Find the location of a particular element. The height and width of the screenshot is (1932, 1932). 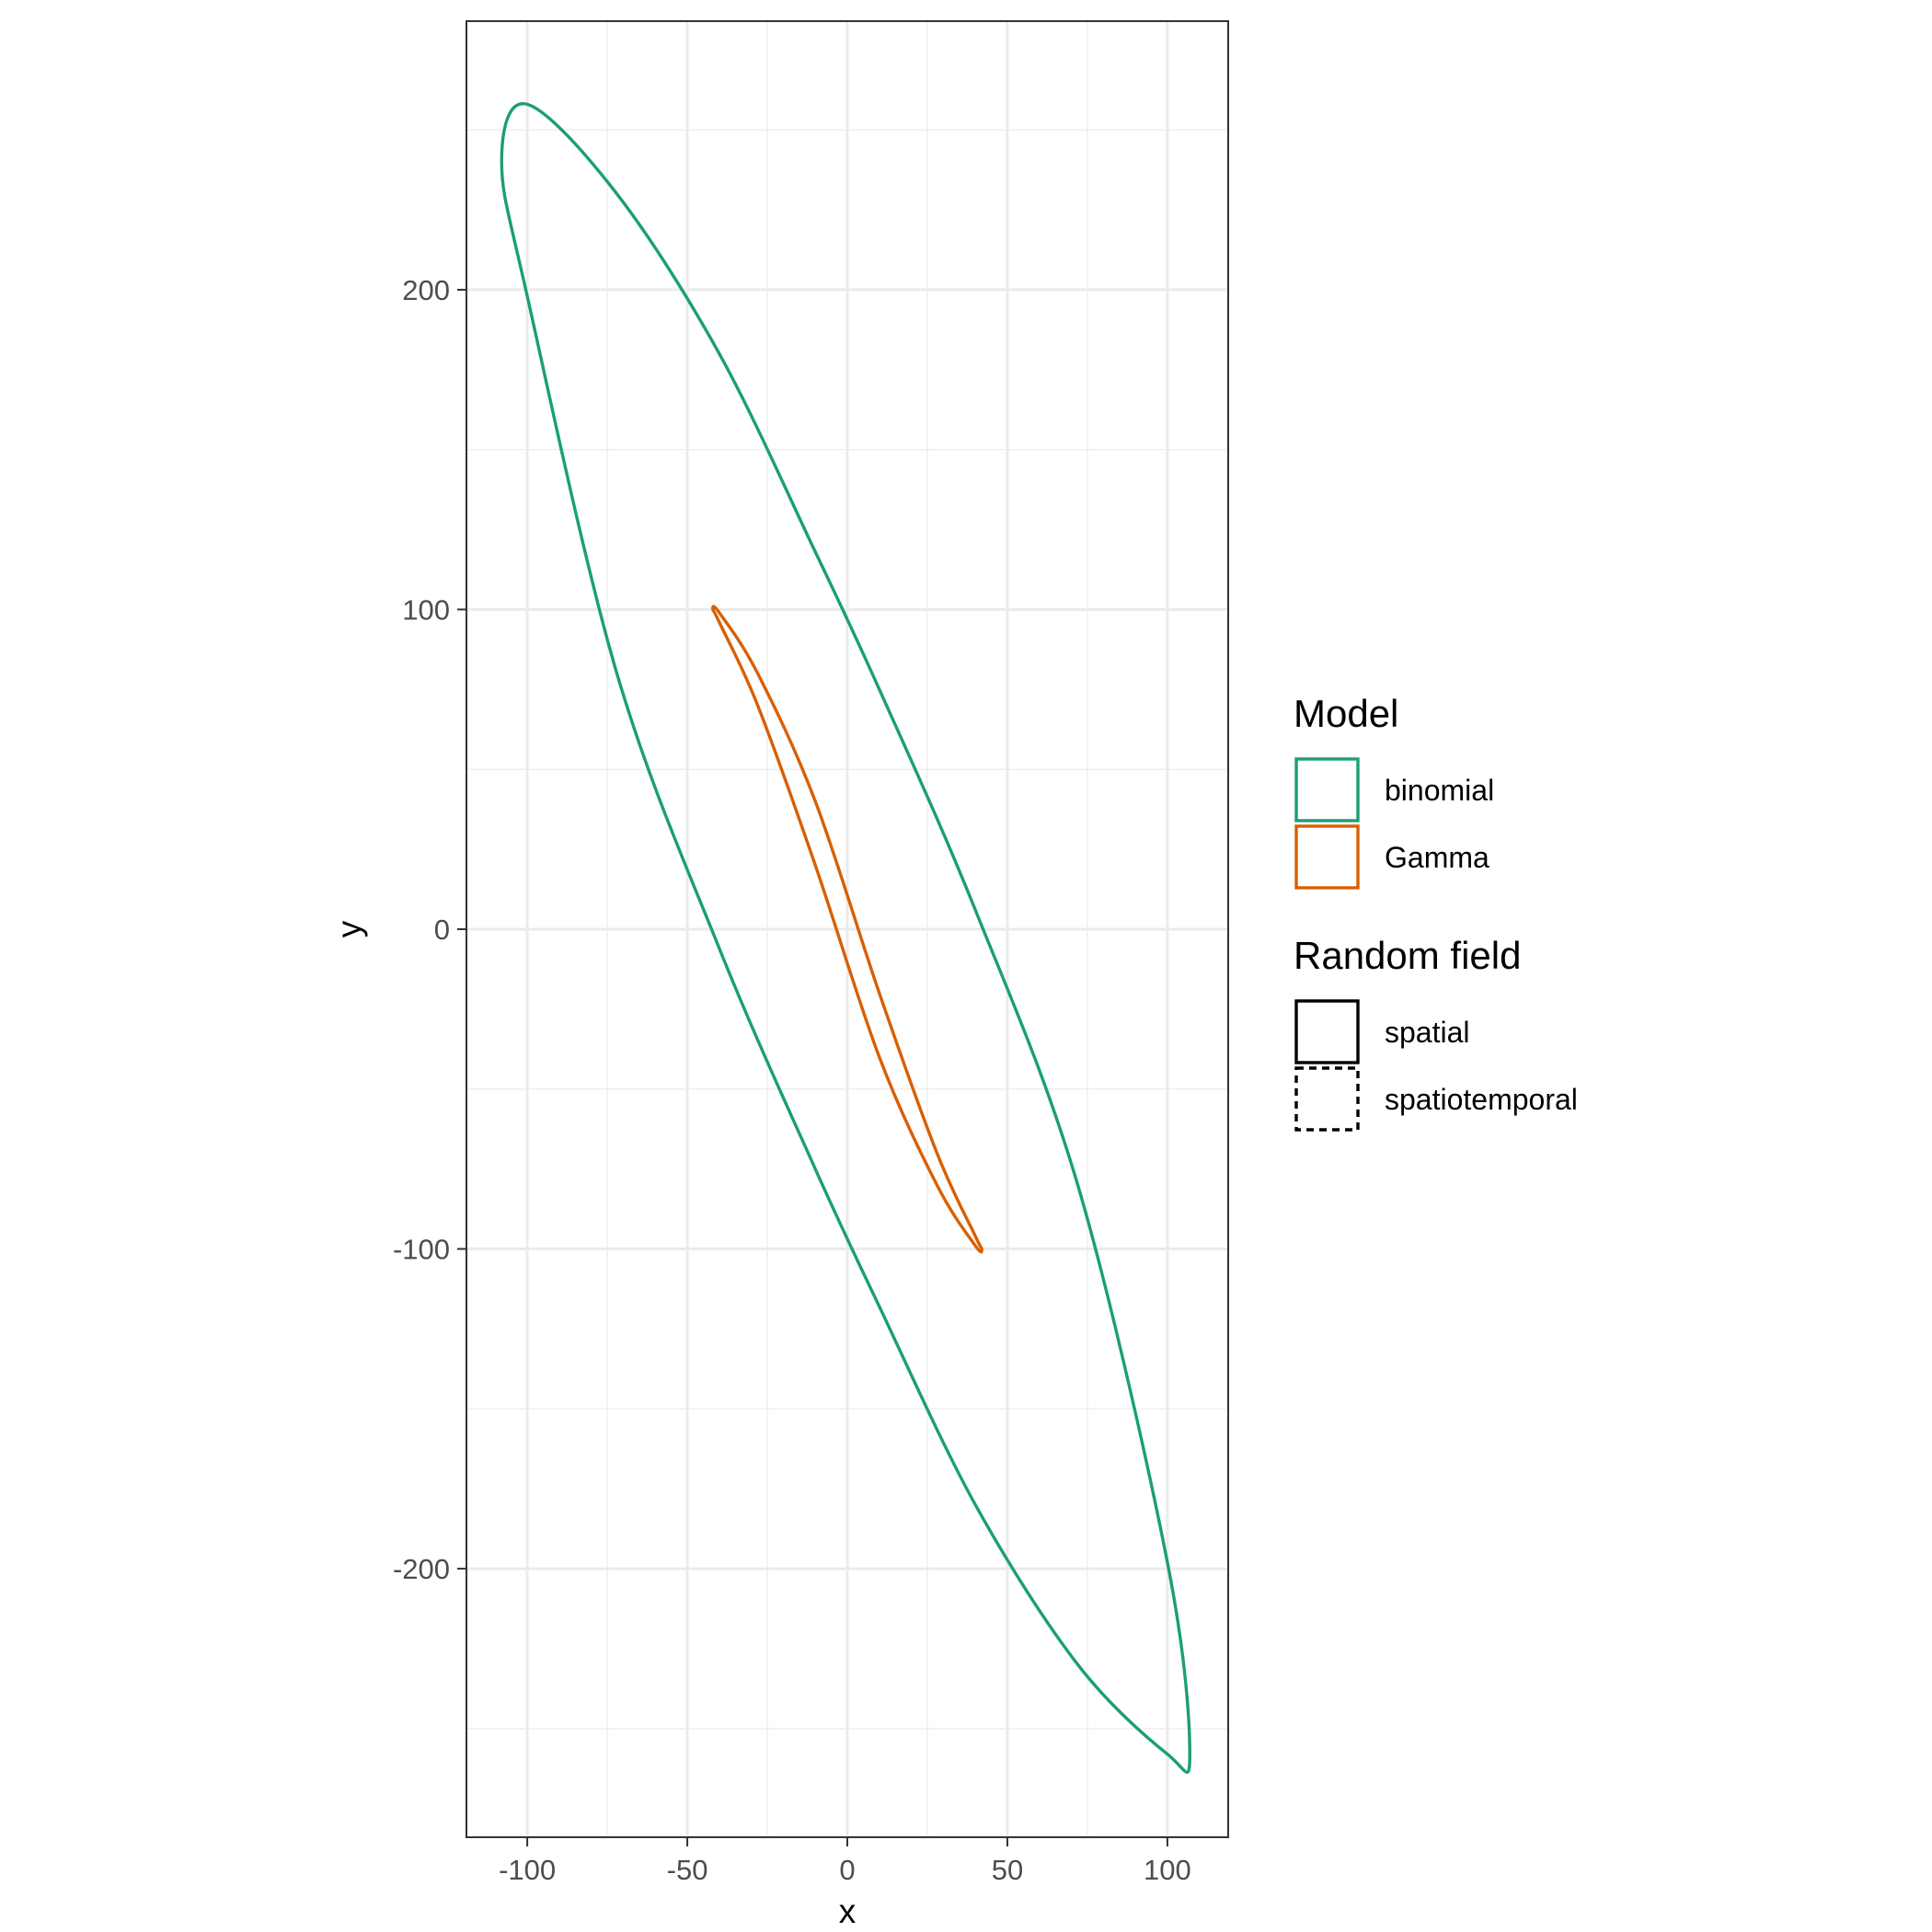

x-tick-label: -50 is located at coordinates (687, 1870).